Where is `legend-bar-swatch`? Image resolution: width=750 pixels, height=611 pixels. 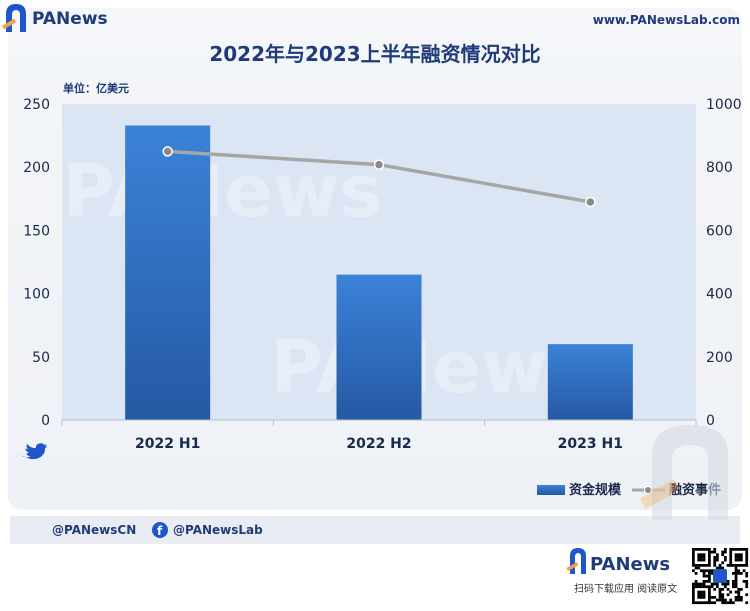
legend-bar-swatch is located at coordinates (551, 490).